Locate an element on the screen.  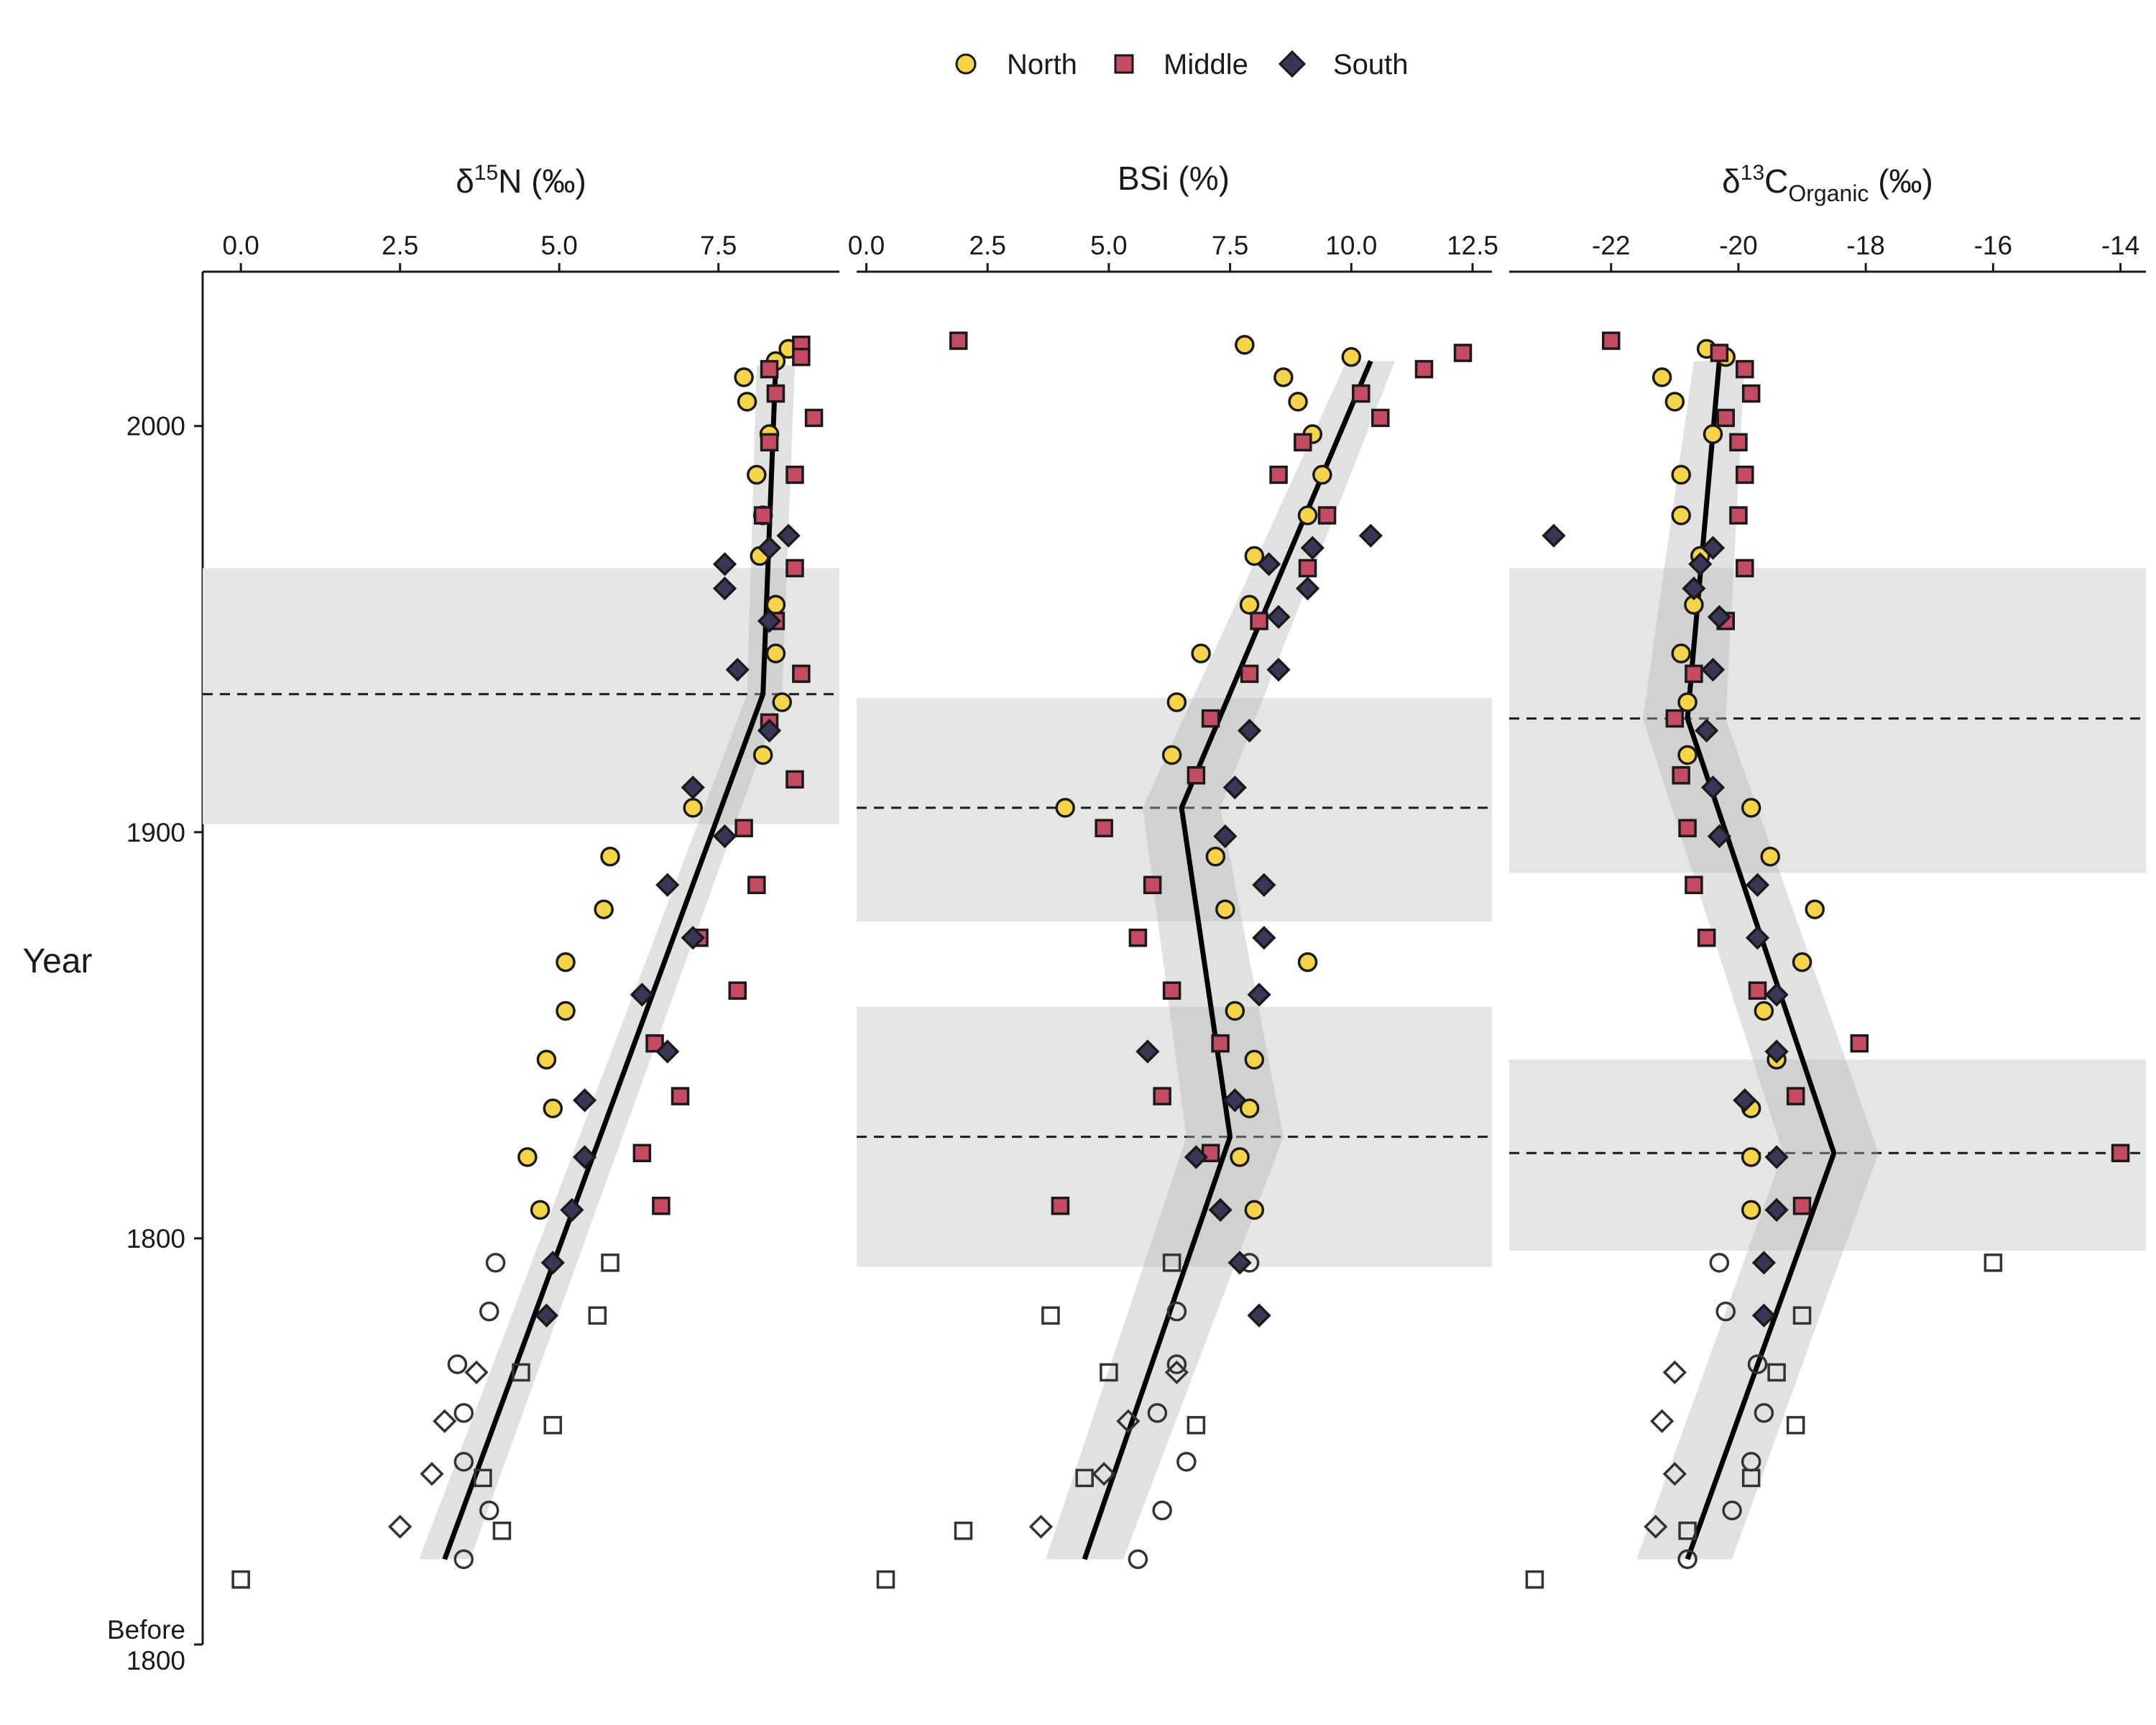
y-tick-before-line2: 1800 is located at coordinates (155, 1660).